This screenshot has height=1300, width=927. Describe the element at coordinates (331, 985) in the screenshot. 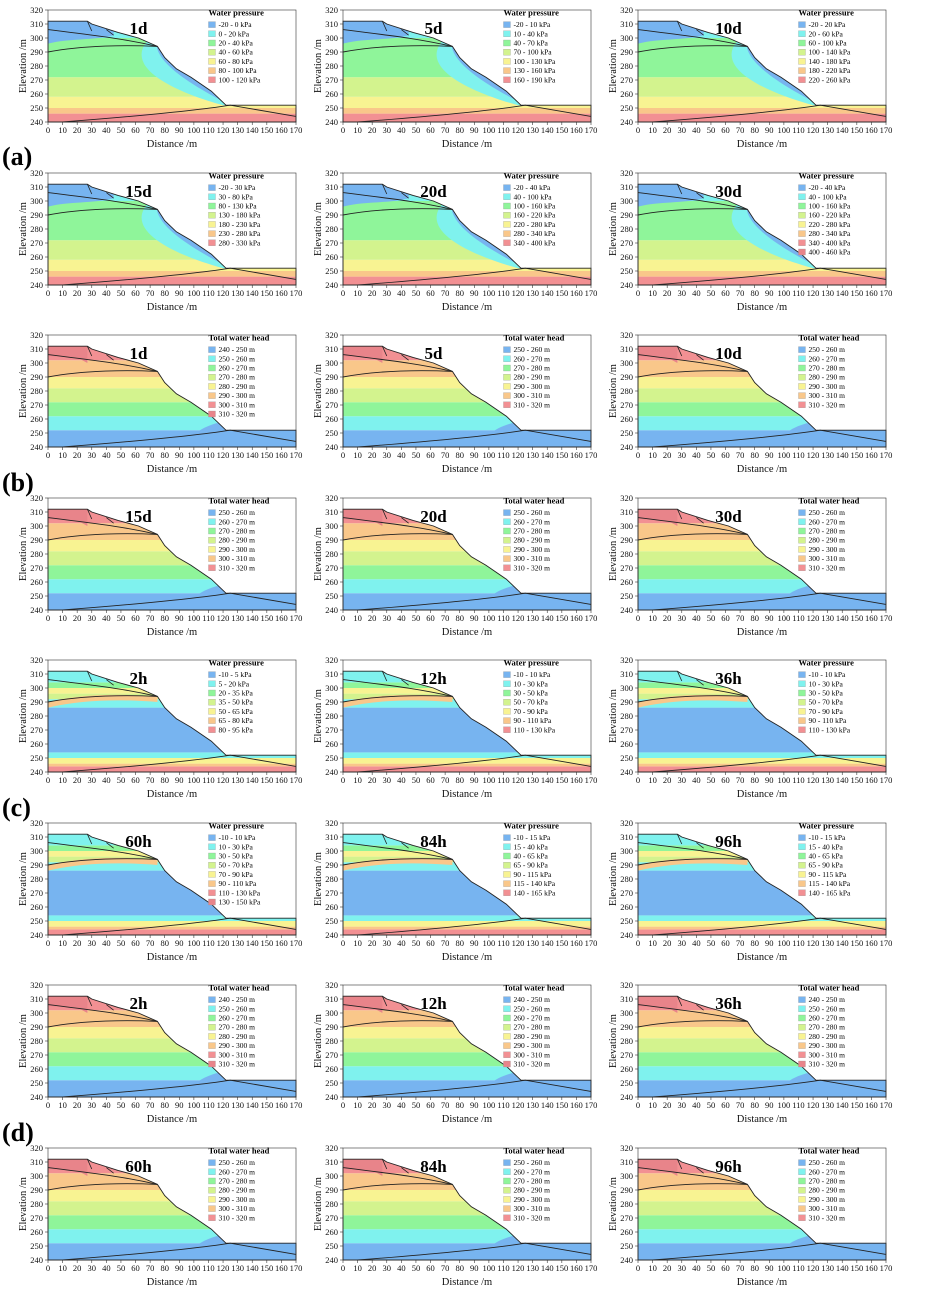

I see `y-tick-label-320: 320` at that location.